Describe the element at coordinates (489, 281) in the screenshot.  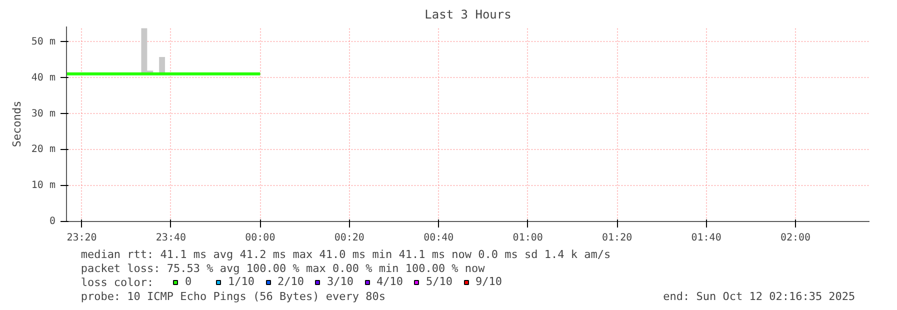
I see `legend-label: 9/10` at that location.